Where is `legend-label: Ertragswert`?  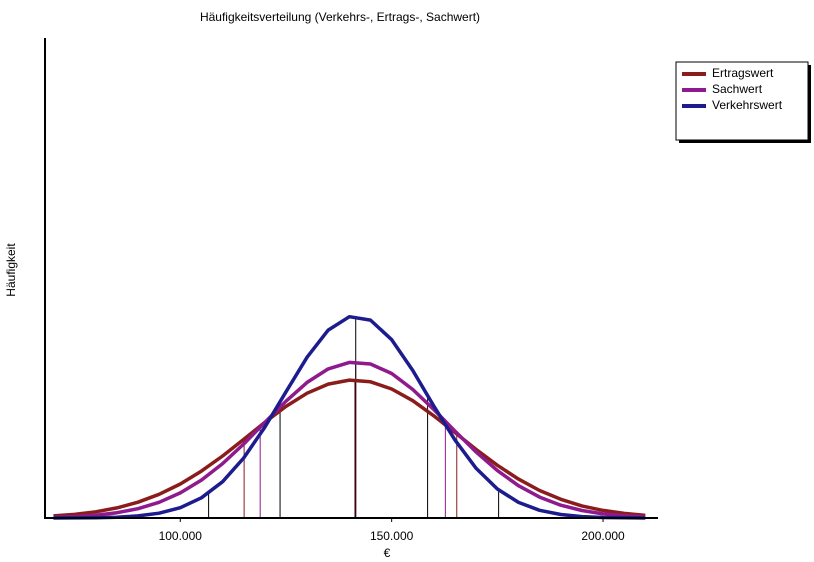
legend-label: Ertragswert is located at coordinates (743, 73).